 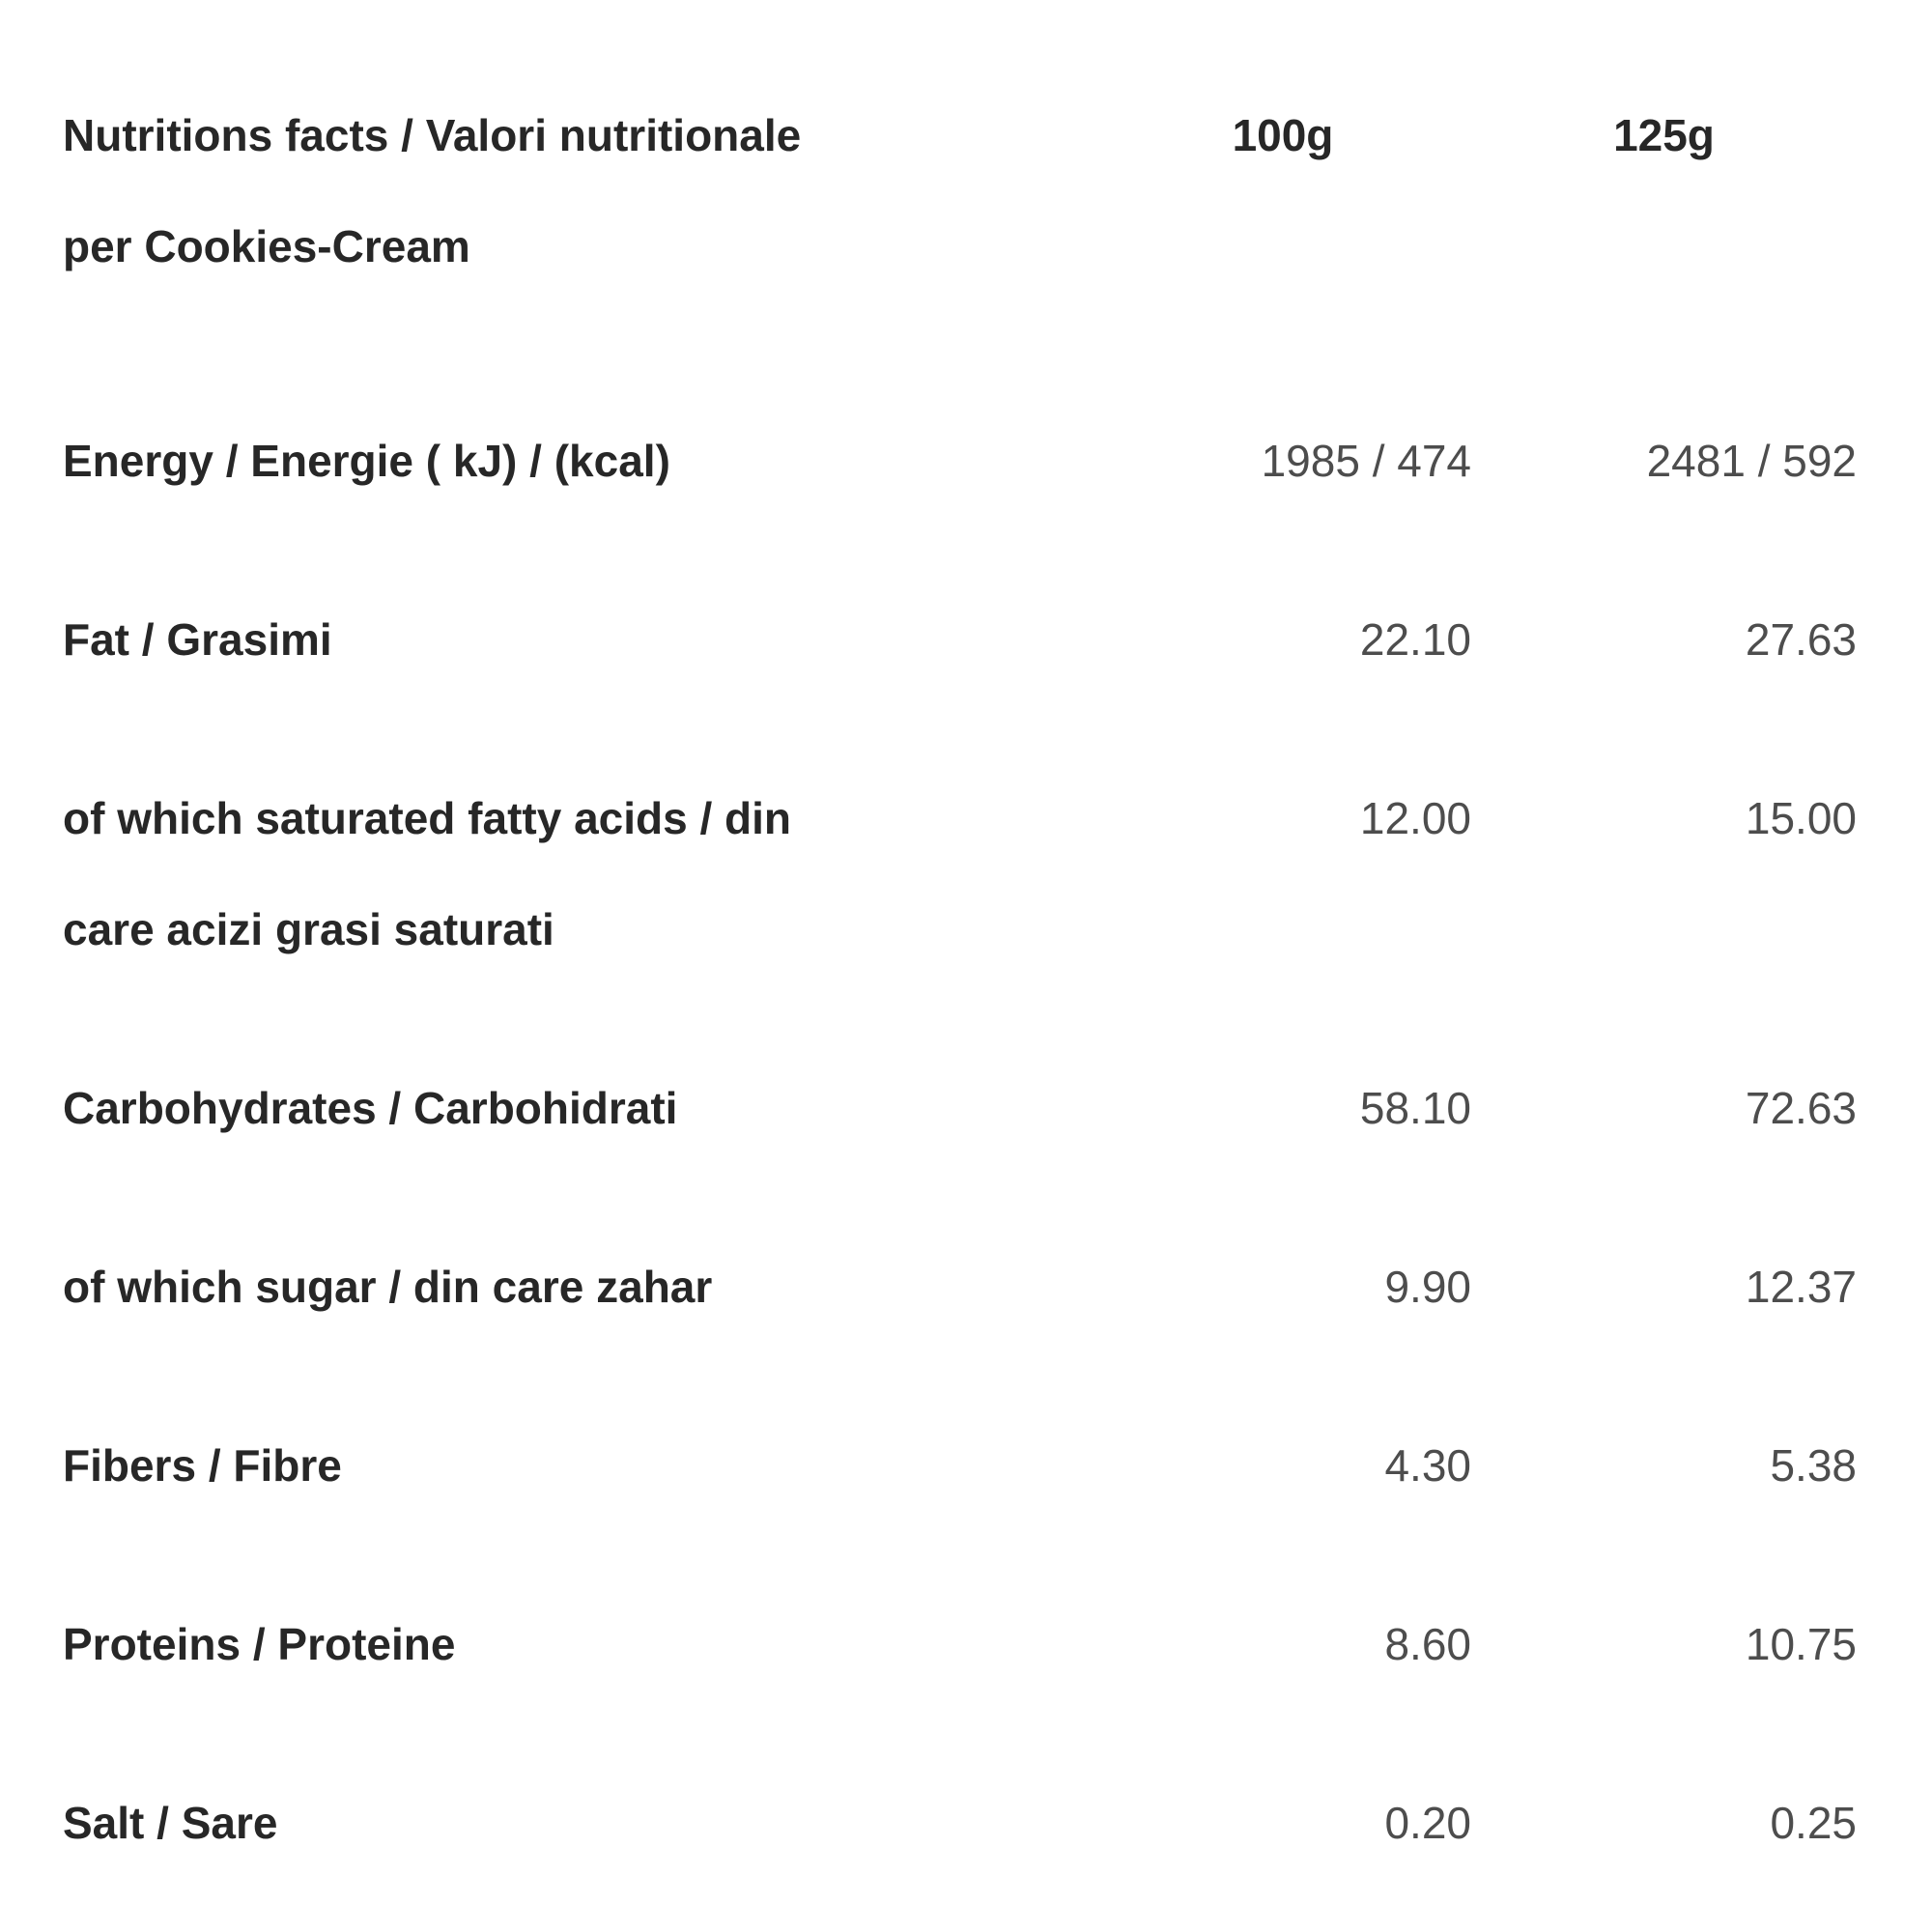 What do you see at coordinates (1664, 135) in the screenshot?
I see `column-header-125g: 125g` at bounding box center [1664, 135].